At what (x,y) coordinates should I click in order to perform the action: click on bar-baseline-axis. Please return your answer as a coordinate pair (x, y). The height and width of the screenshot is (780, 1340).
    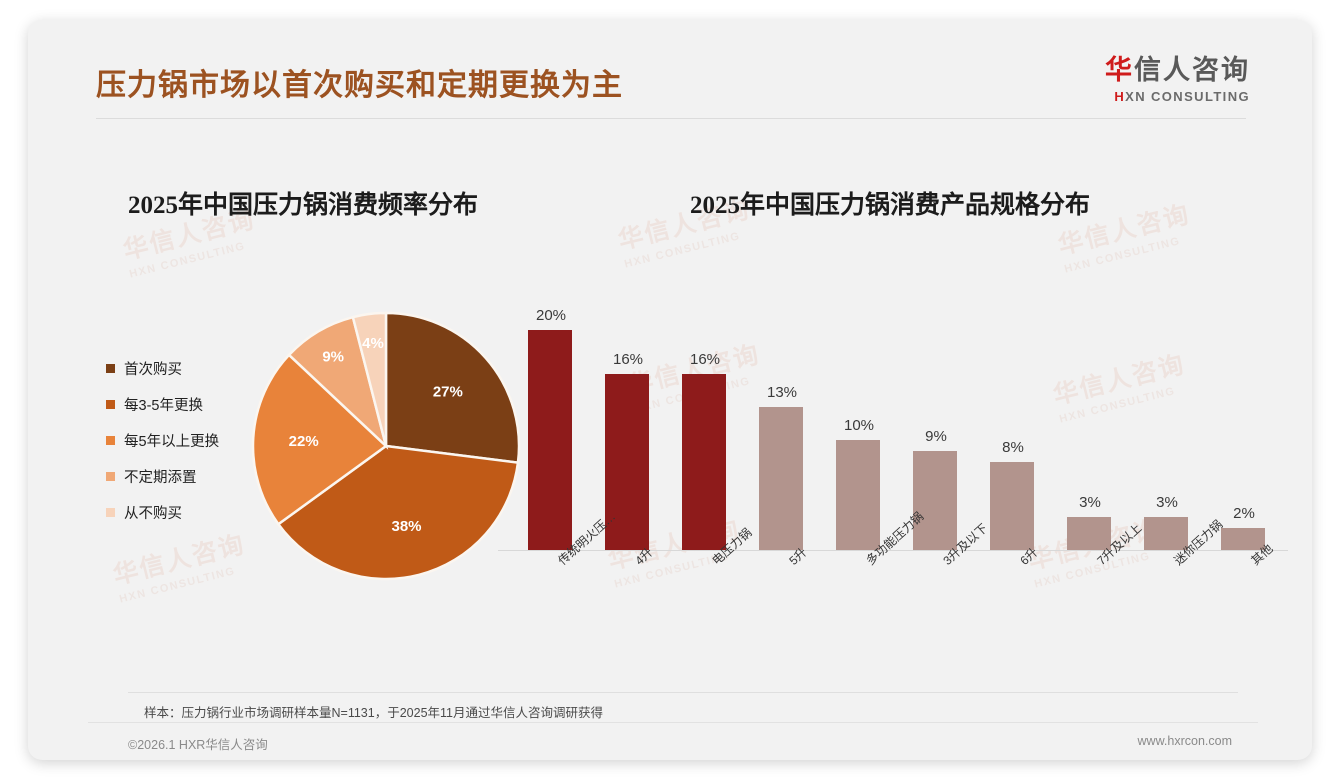
    Looking at the image, I should click on (893, 550).